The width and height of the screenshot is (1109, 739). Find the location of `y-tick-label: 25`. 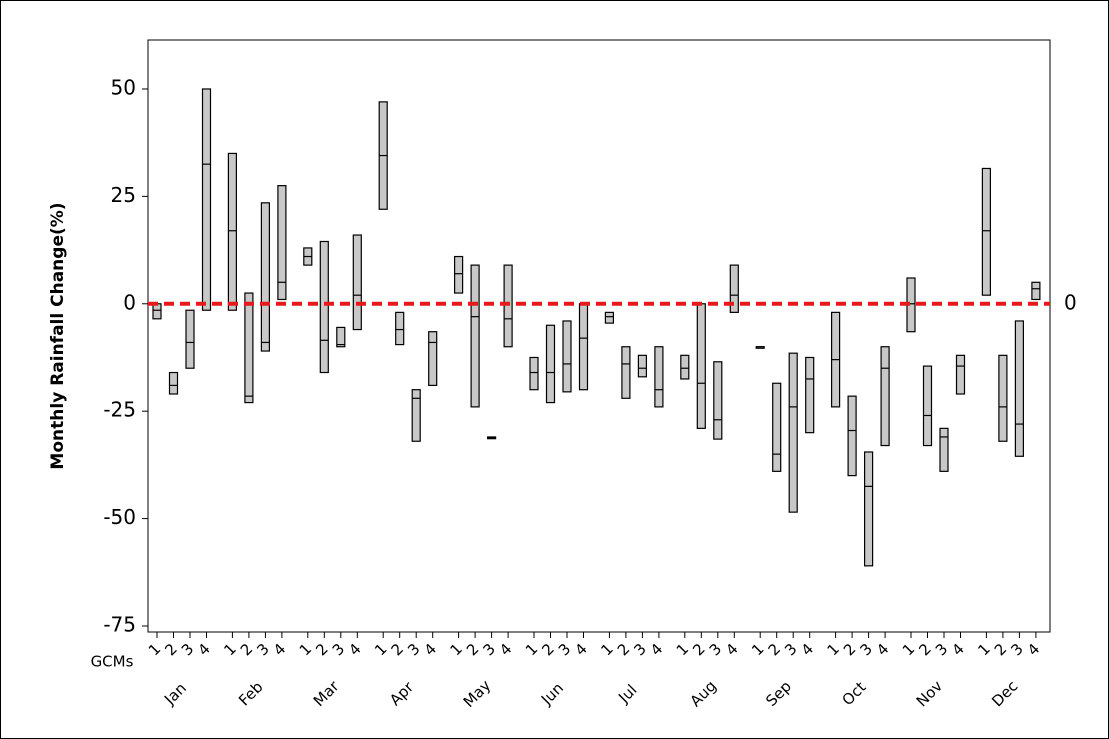

y-tick-label: 25 is located at coordinates (123, 195).